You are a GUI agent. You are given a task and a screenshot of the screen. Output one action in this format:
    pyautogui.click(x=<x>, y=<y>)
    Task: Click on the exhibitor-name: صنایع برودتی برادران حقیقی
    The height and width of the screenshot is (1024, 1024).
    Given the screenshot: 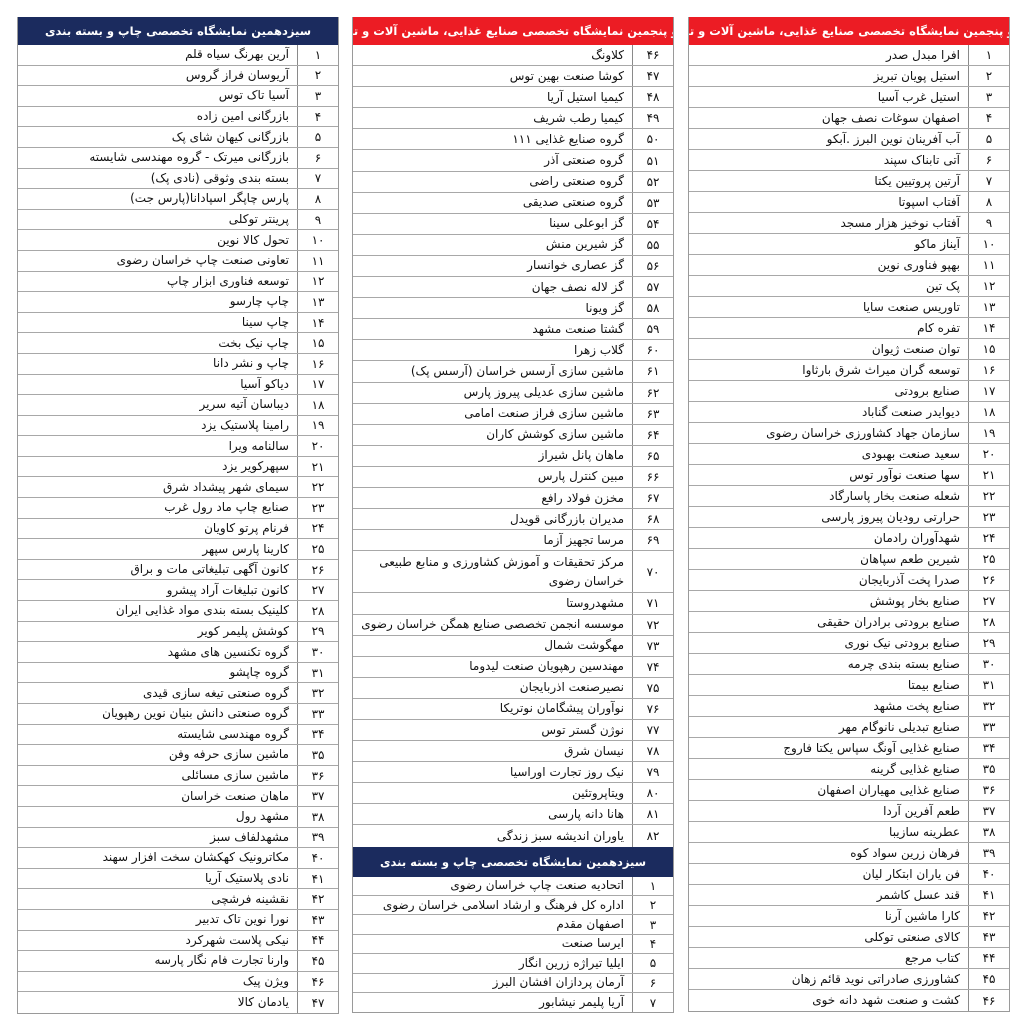 What is the action you would take?
    pyautogui.click(x=888, y=621)
    